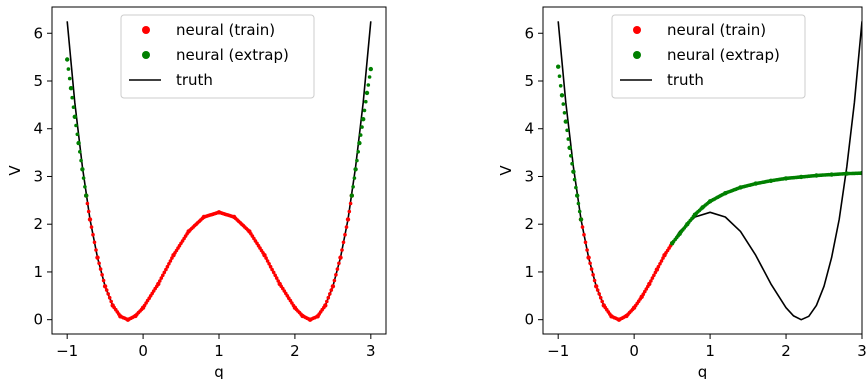 This screenshot has height=379, width=868. What do you see at coordinates (38, 81) in the screenshot?
I see `y-tick-label: 5` at bounding box center [38, 81].